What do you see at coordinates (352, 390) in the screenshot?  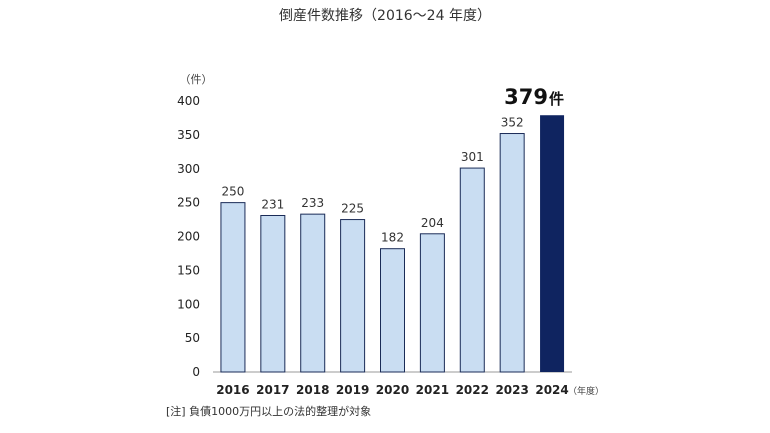 I see `x-tick-2019: 2019` at bounding box center [352, 390].